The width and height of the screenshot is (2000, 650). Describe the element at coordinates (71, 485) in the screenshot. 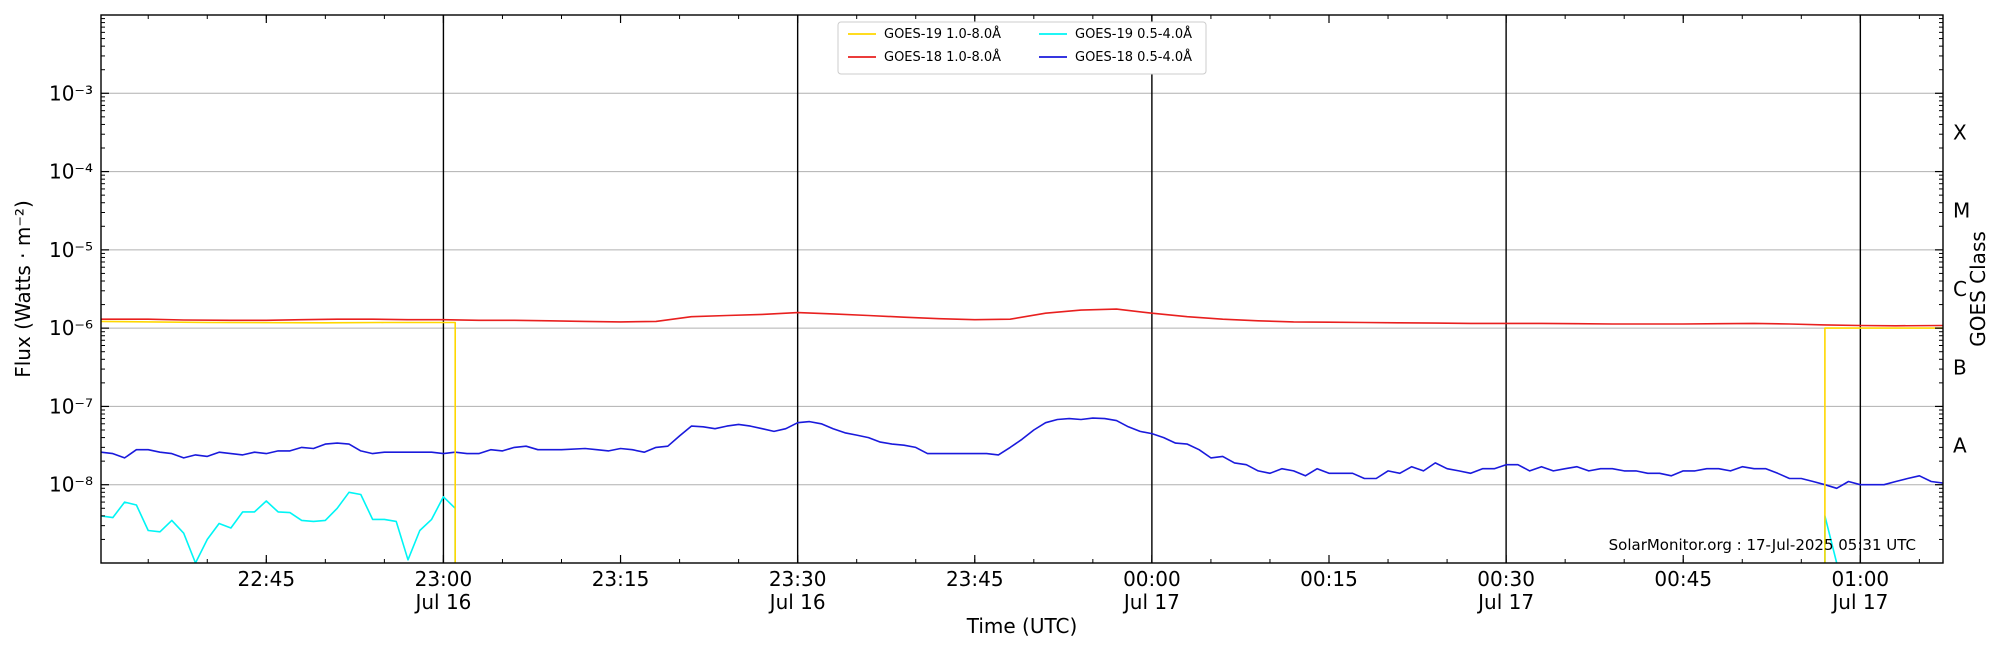

I see `y-tick-label: 10⁻⁸` at that location.